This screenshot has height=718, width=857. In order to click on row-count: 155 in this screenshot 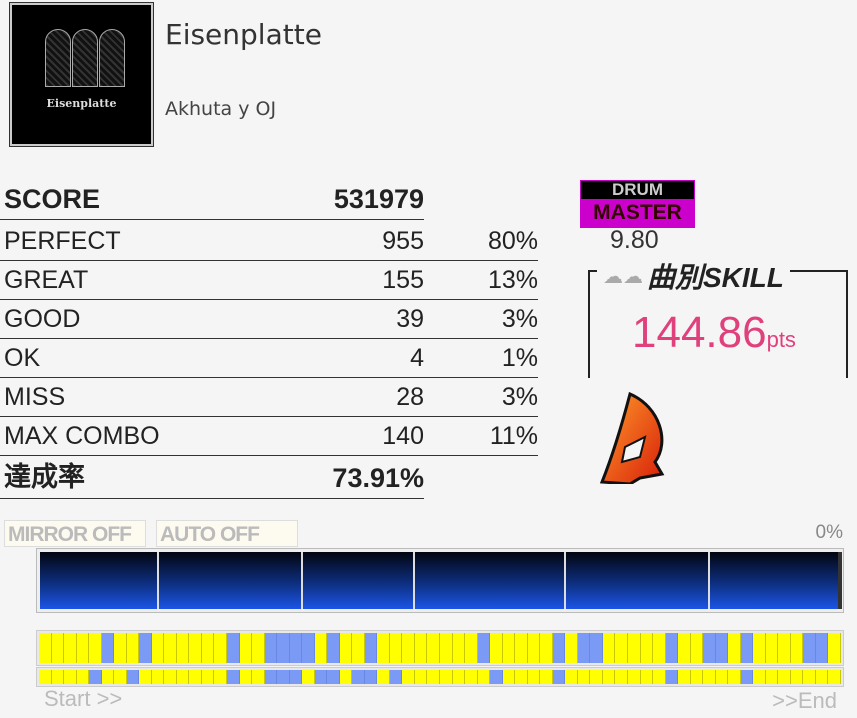, I will do `click(403, 280)`.